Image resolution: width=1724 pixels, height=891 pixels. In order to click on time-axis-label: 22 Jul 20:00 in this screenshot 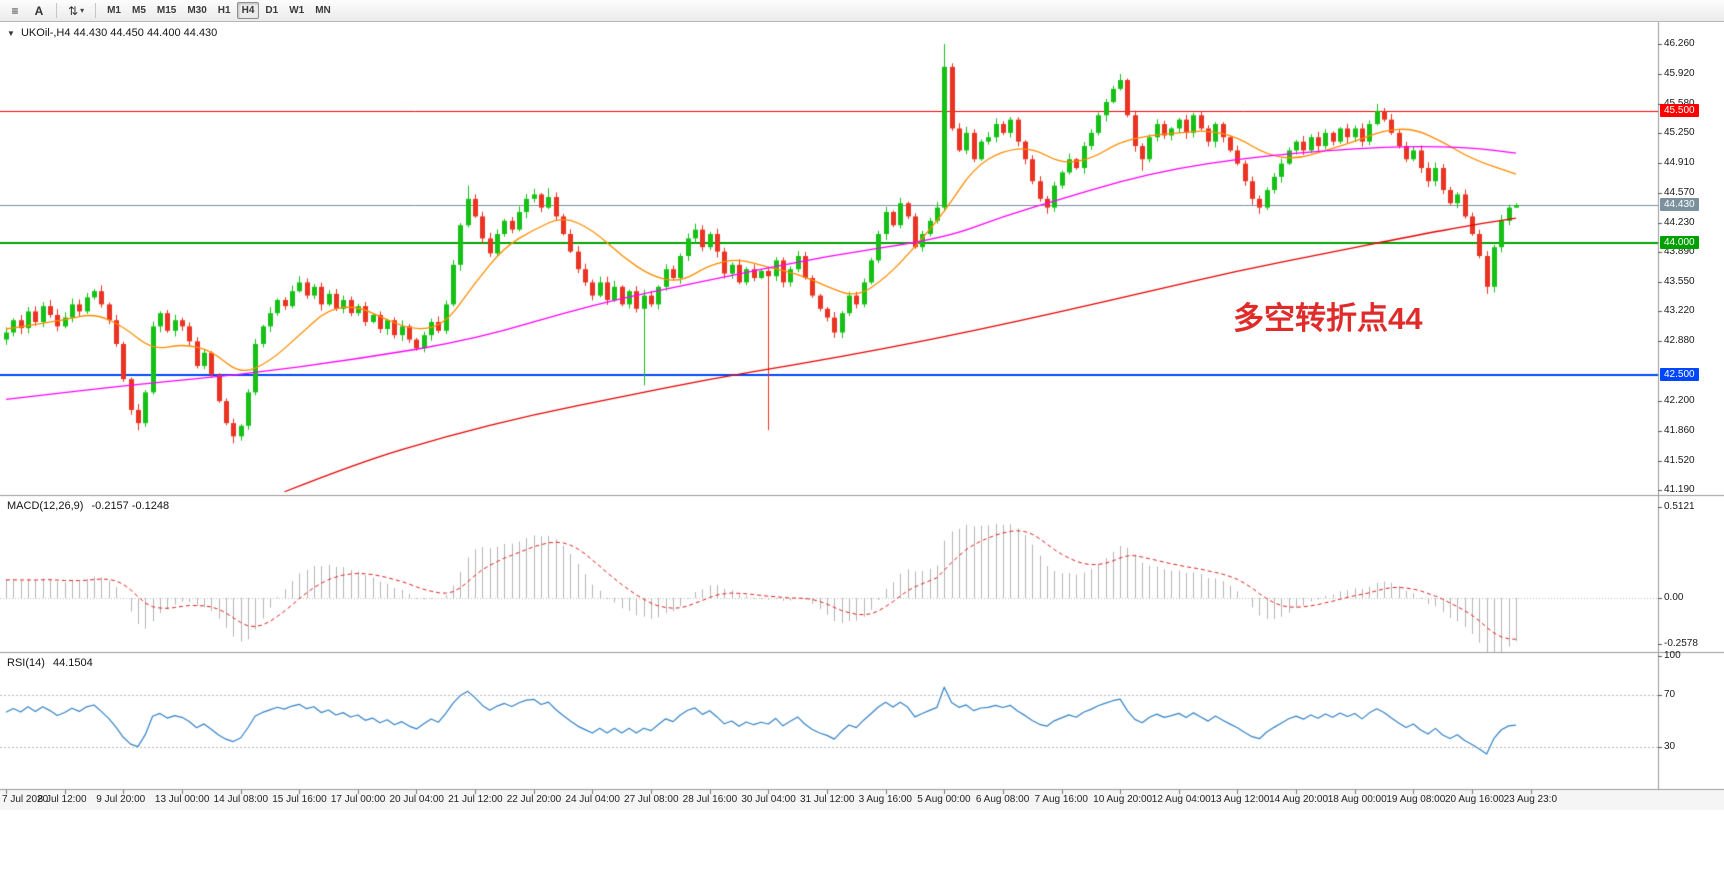, I will do `click(534, 799)`.